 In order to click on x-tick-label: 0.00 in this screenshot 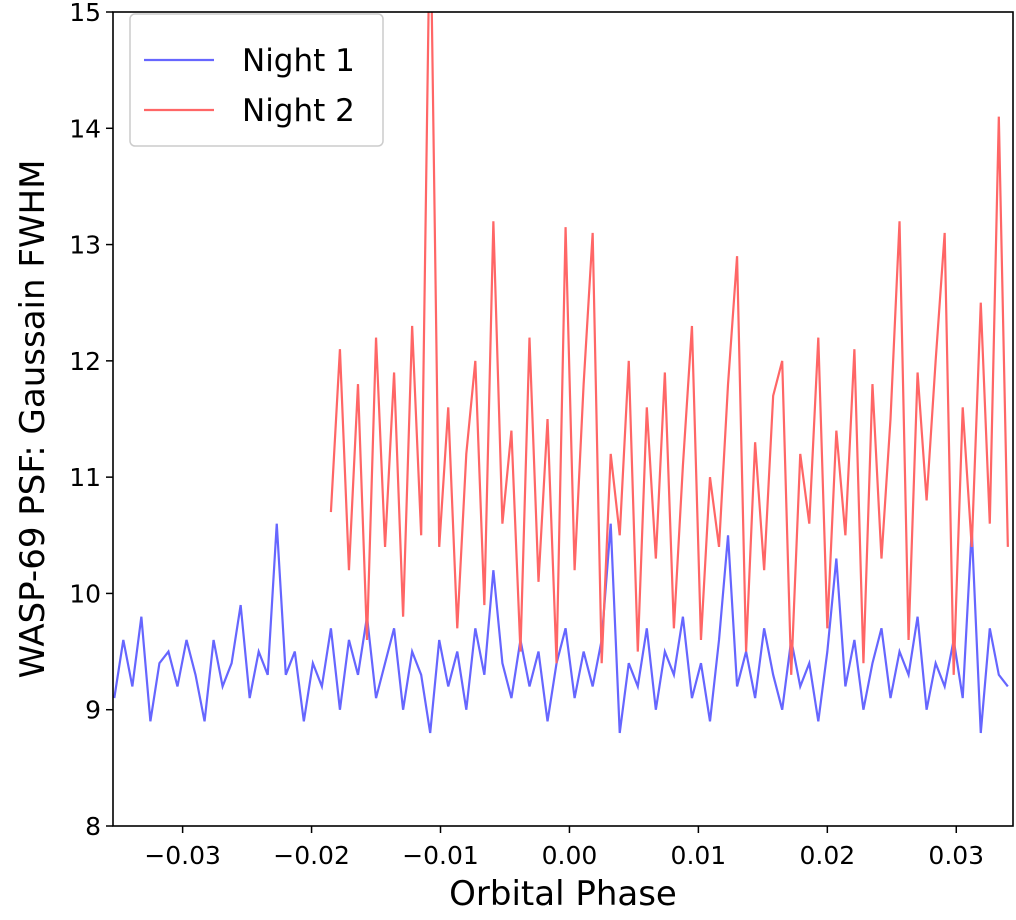, I will do `click(570, 855)`.